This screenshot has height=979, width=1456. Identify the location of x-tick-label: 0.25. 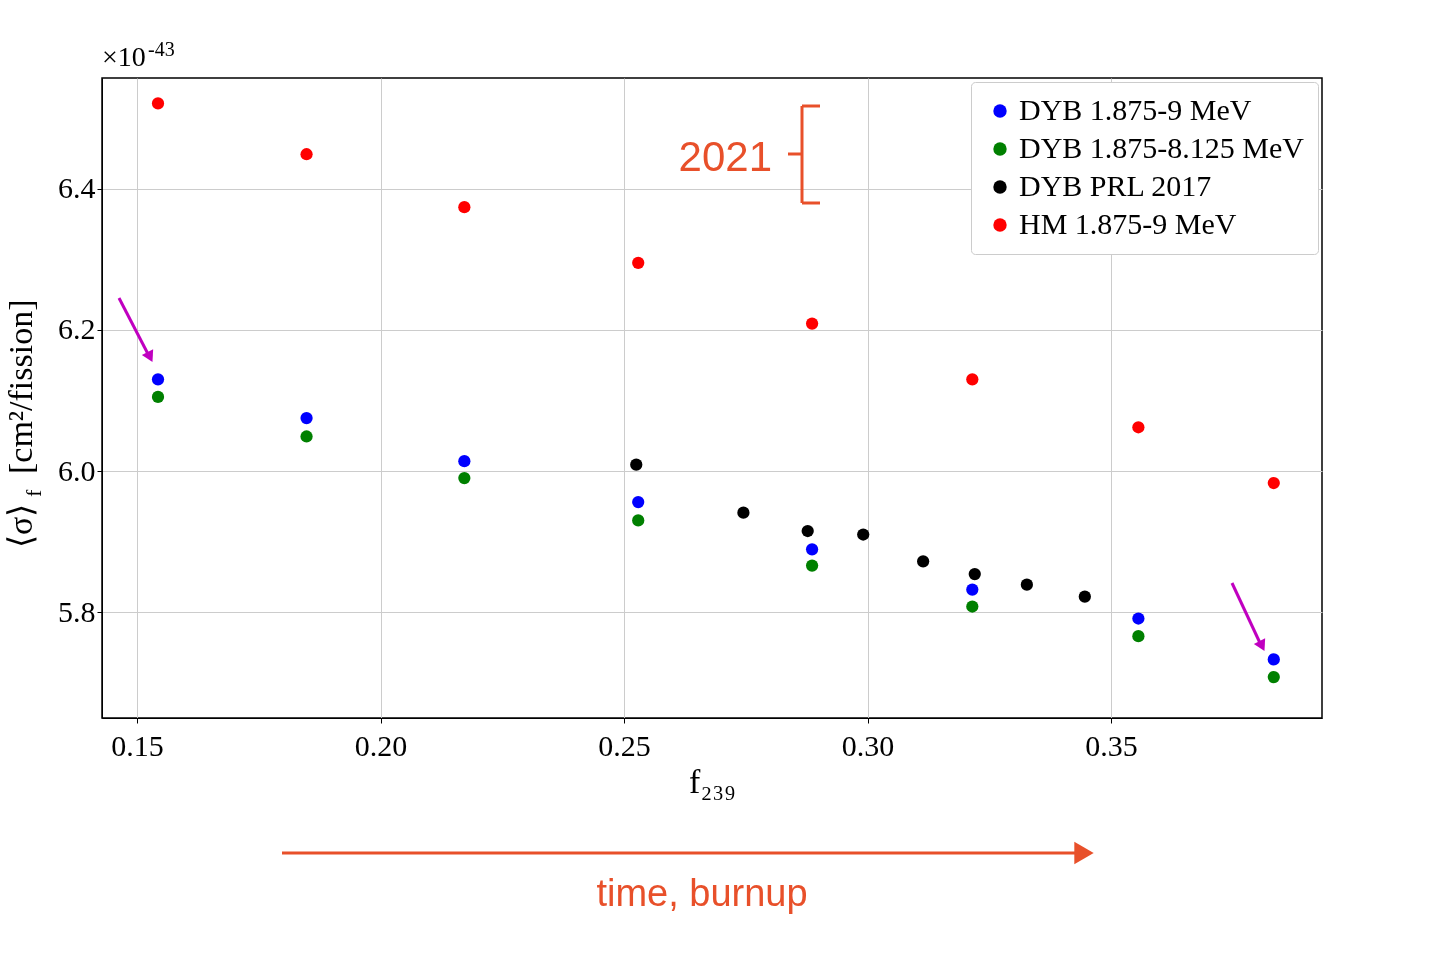
(624, 745).